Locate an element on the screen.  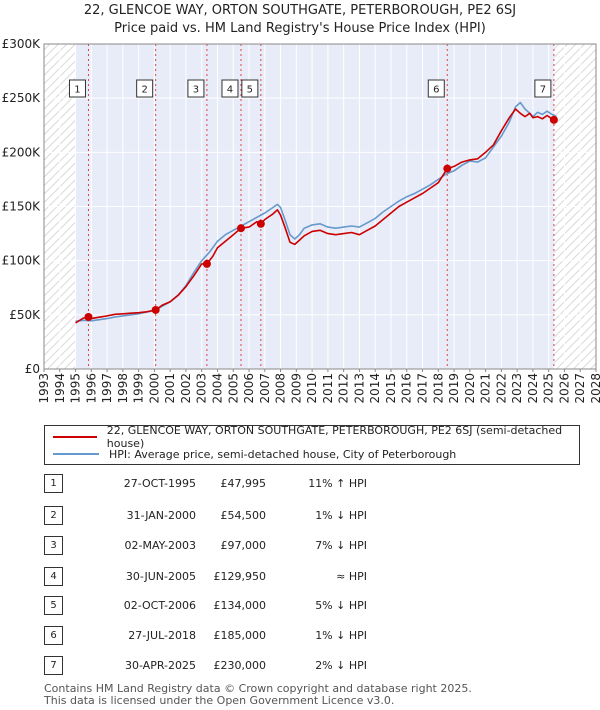
x-tick-label: 1995 is located at coordinates (76, 388).